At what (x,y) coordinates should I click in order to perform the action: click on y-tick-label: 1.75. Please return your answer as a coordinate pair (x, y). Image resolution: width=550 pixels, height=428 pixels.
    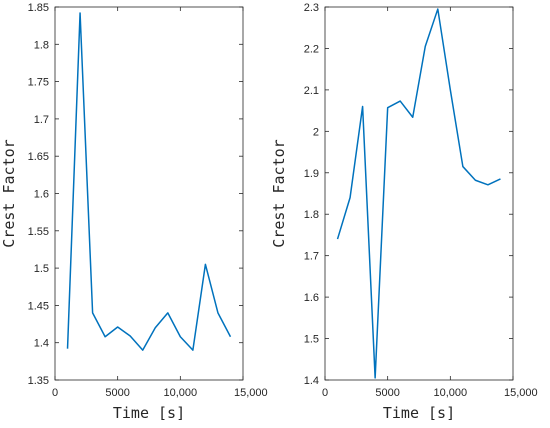
    Looking at the image, I should click on (38, 83).